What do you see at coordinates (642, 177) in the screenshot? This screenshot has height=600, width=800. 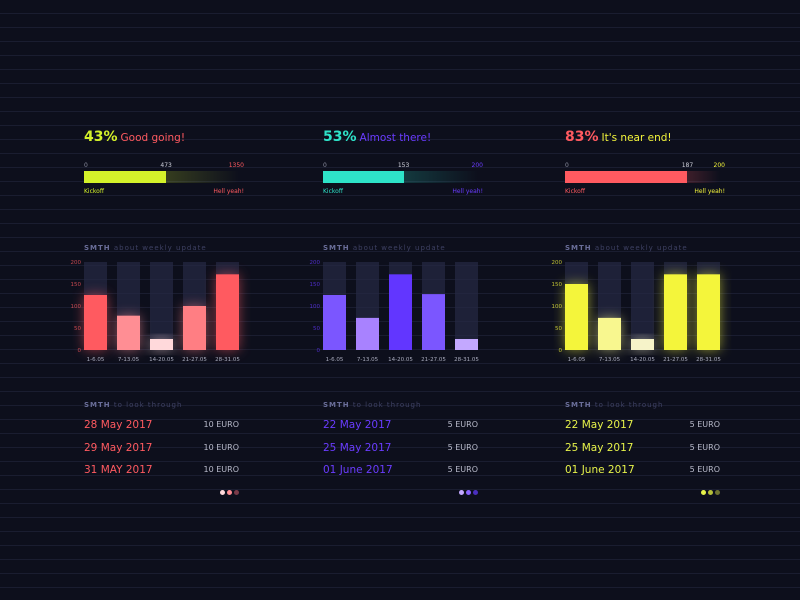 I see `progress-bar` at bounding box center [642, 177].